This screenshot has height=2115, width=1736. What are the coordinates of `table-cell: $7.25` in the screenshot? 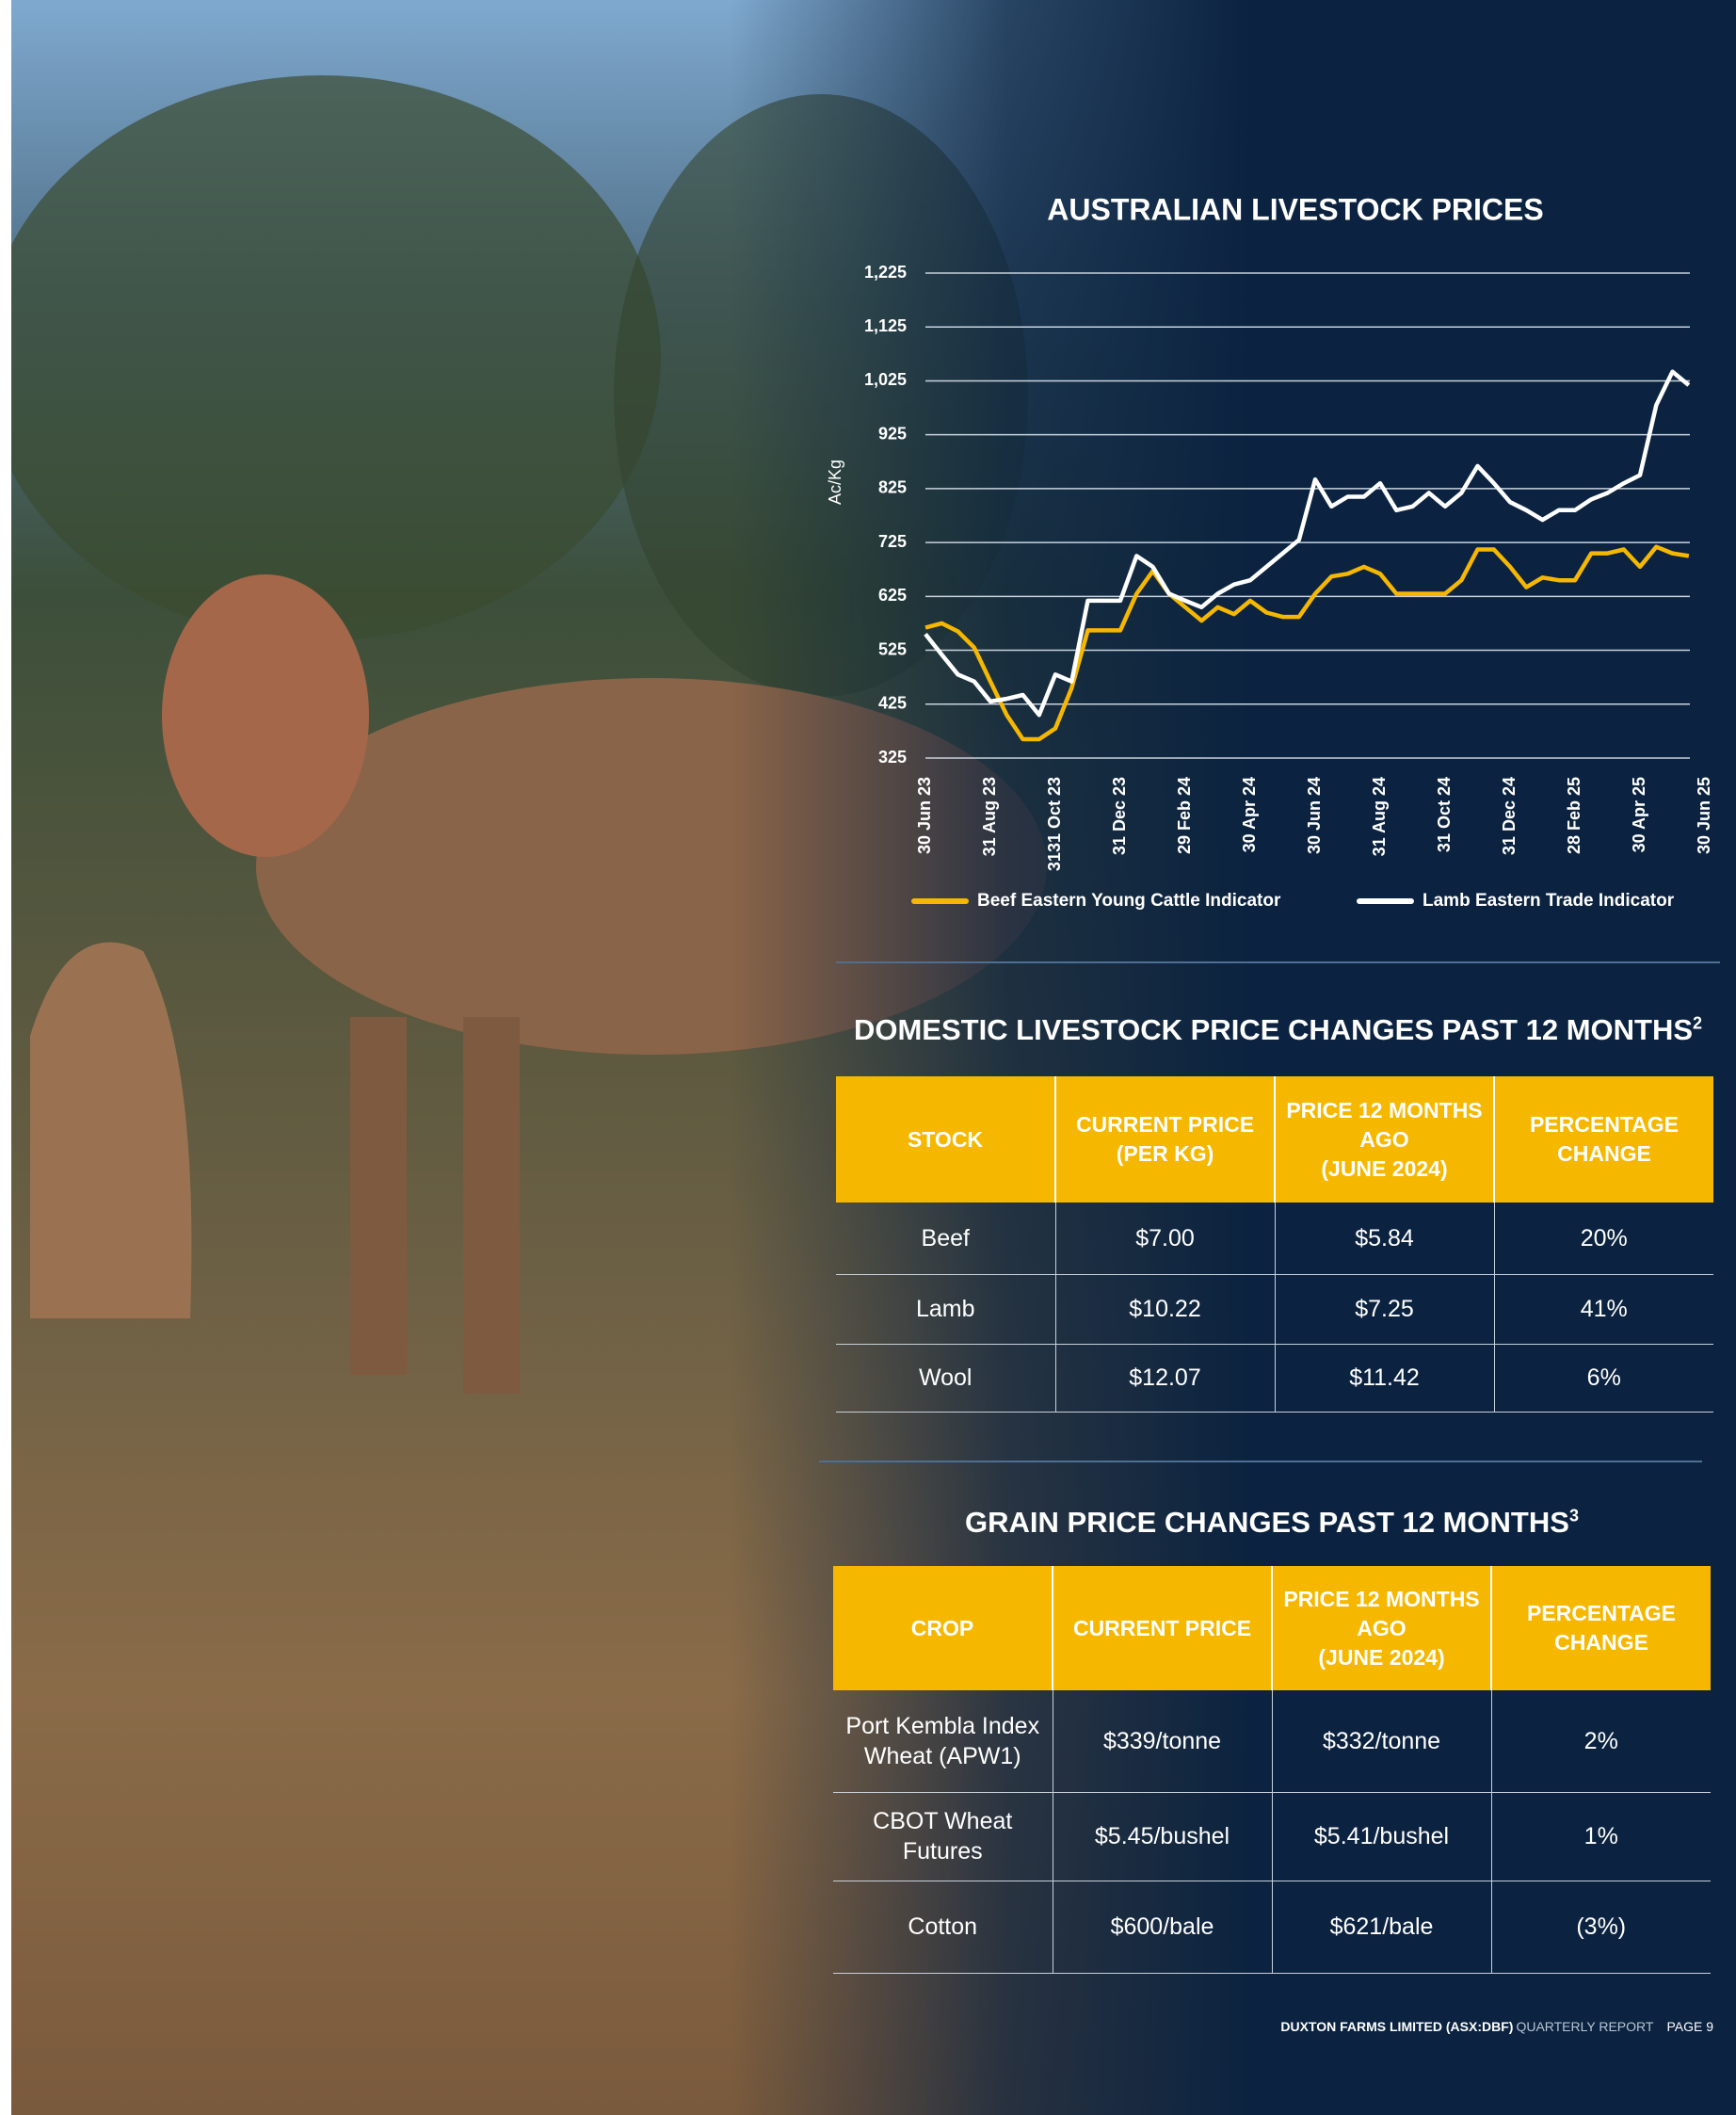 It's located at (1384, 1309).